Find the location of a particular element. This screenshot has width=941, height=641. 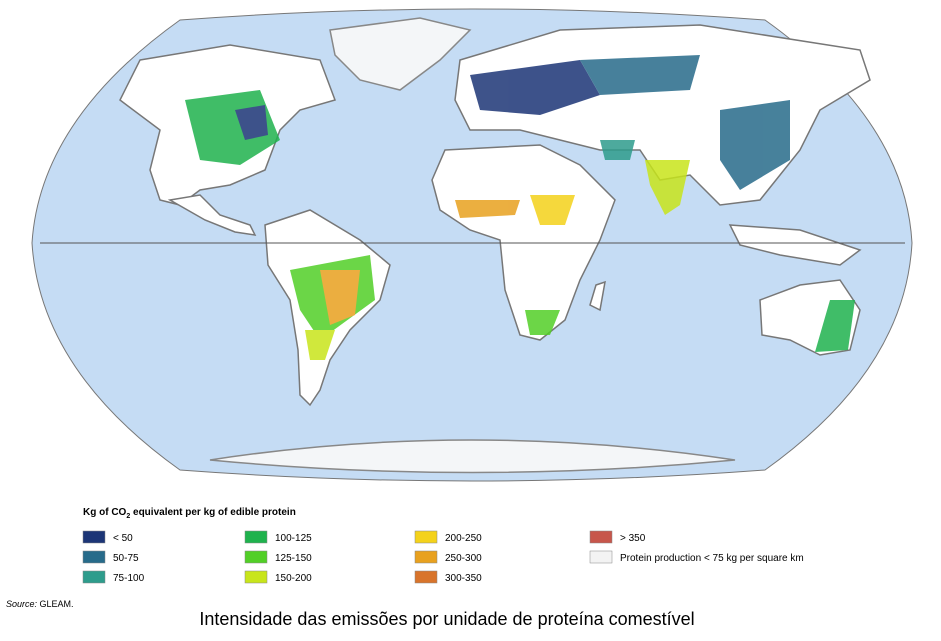

source: Source: GLEAM. is located at coordinates (40, 604).